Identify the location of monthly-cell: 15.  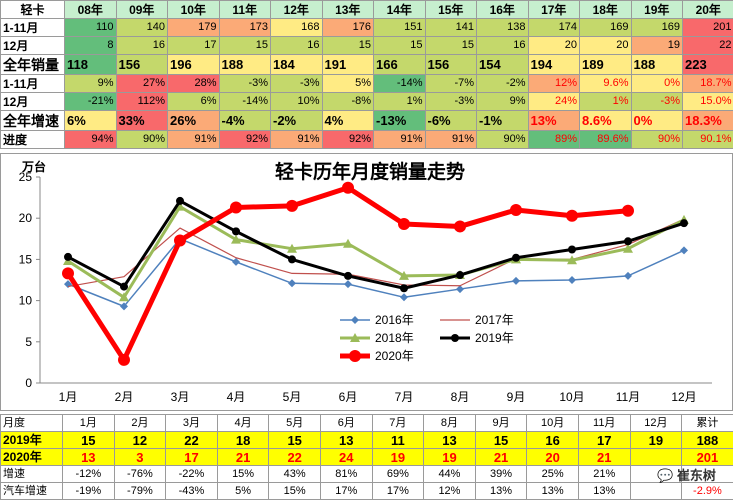
(88, 440).